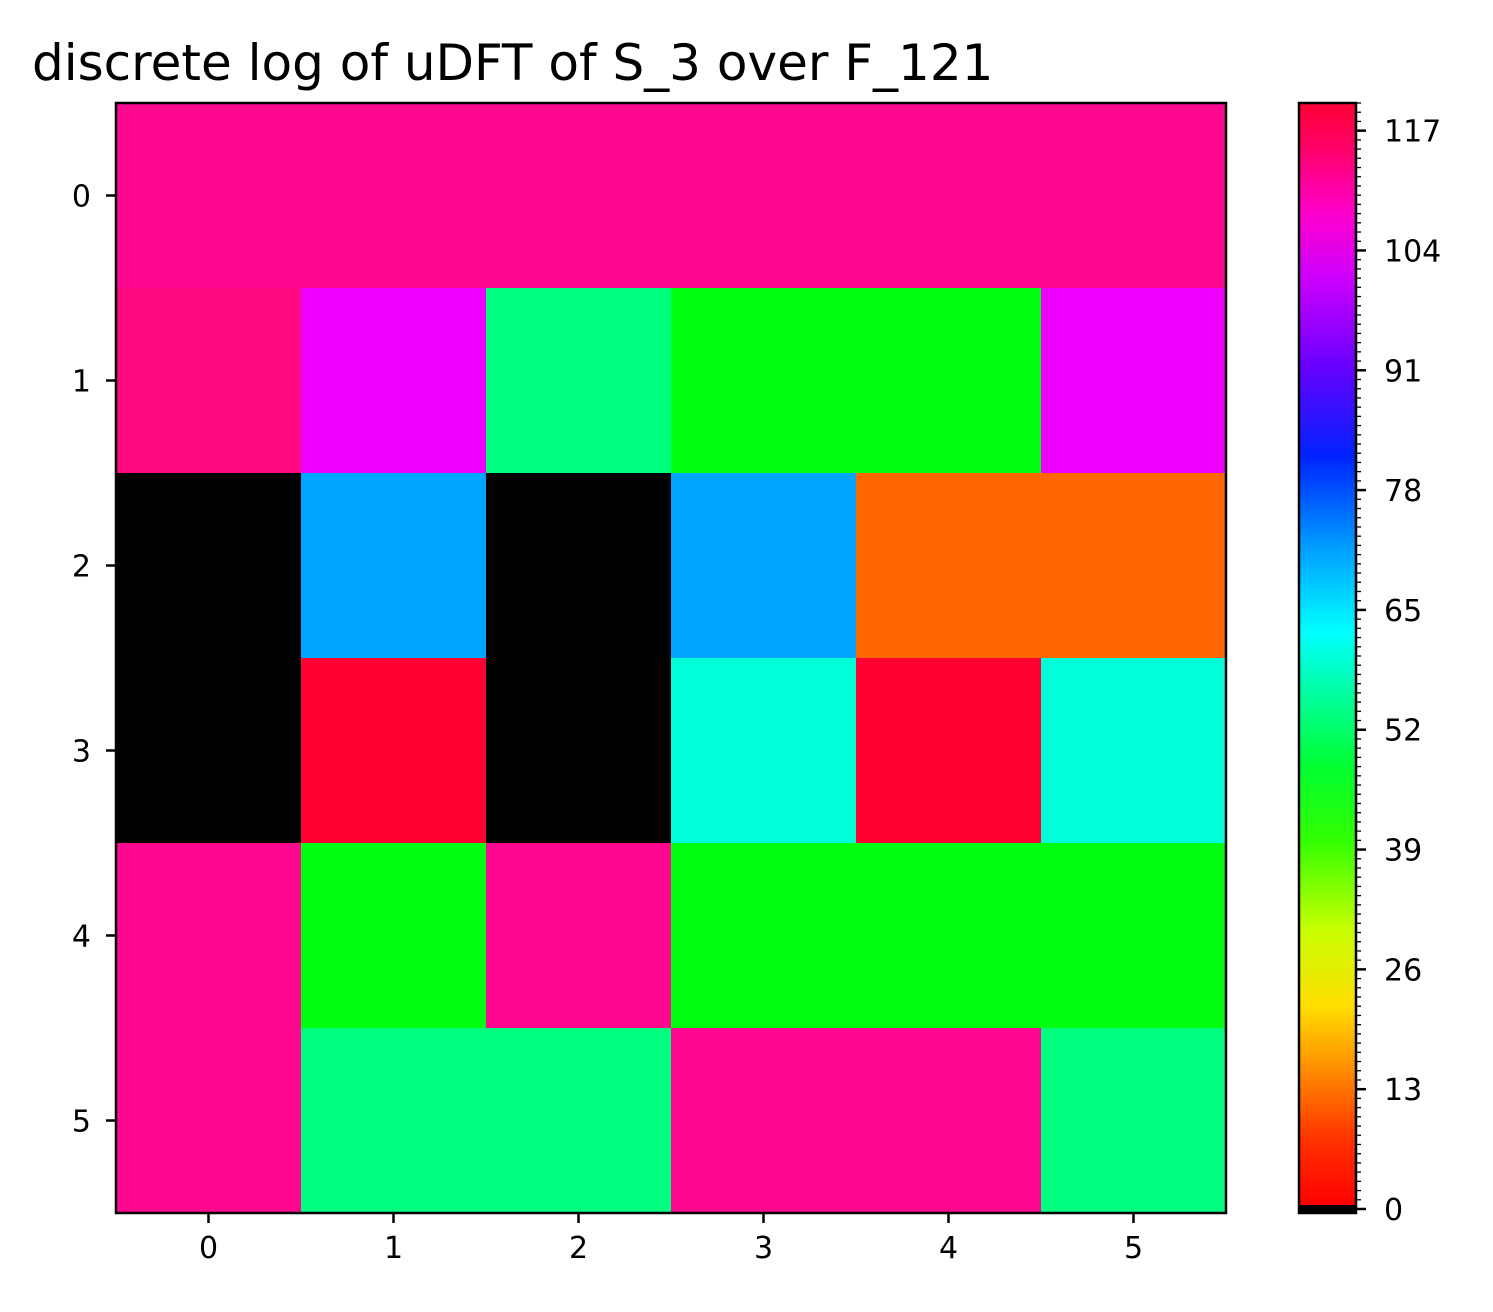 Image resolution: width=1493 pixels, height=1312 pixels. I want to click on heatmap-cell-r4-c0, so click(209, 936).